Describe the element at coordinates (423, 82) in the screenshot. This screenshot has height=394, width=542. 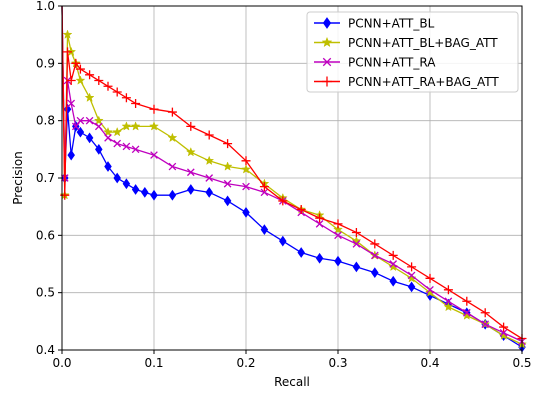
I see `legend-label: PCNN+ATT_RA+BAG_ATT` at that location.